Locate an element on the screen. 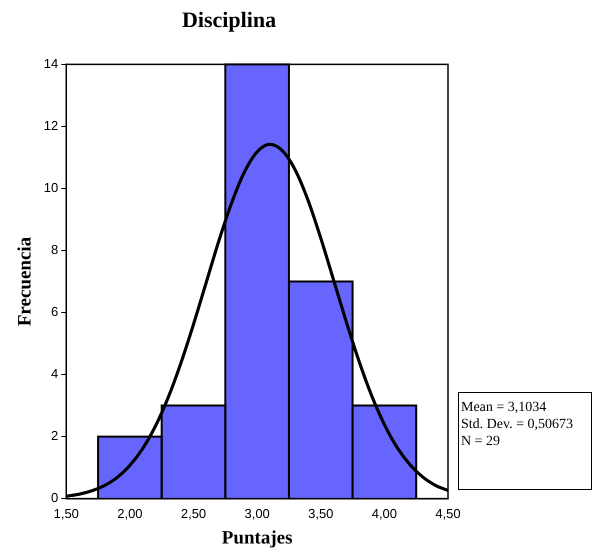  x-tick-label: 3,00 is located at coordinates (257, 513).